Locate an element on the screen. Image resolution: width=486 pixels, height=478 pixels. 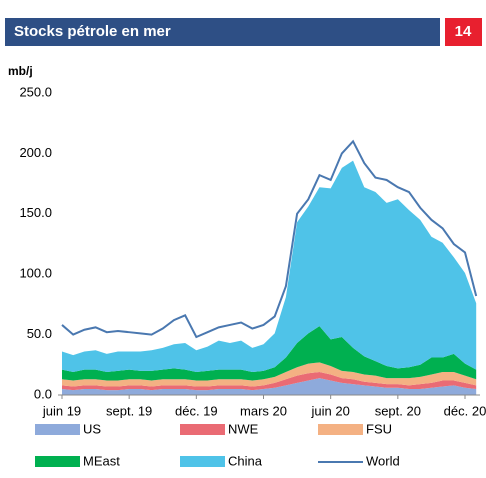
legend-label: NWE is located at coordinates (243, 428).